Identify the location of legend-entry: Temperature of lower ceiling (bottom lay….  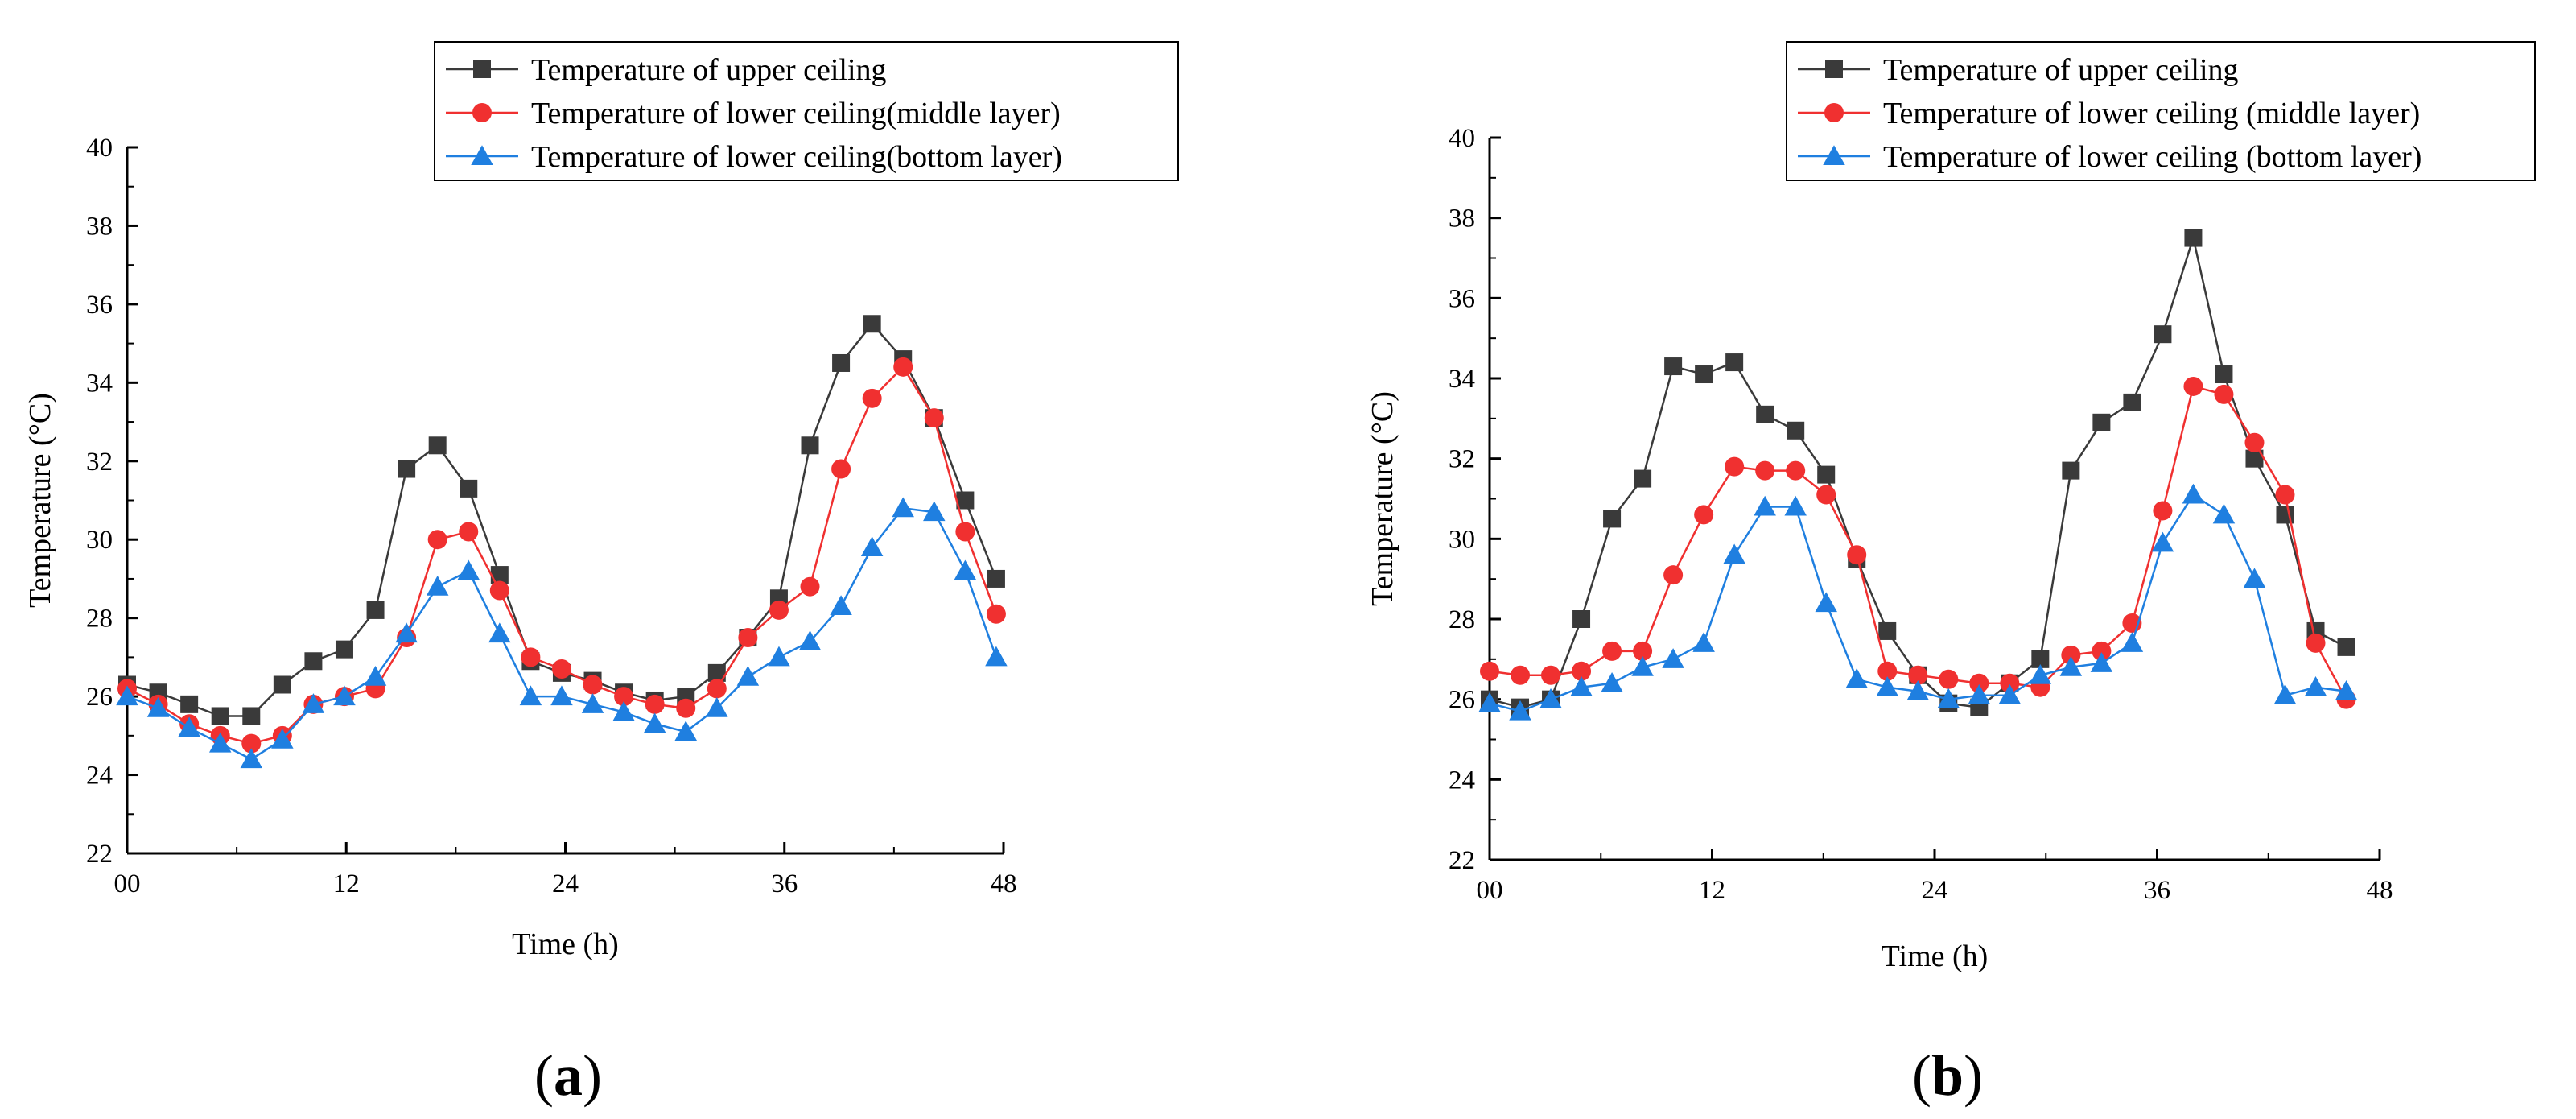
(2109, 157).